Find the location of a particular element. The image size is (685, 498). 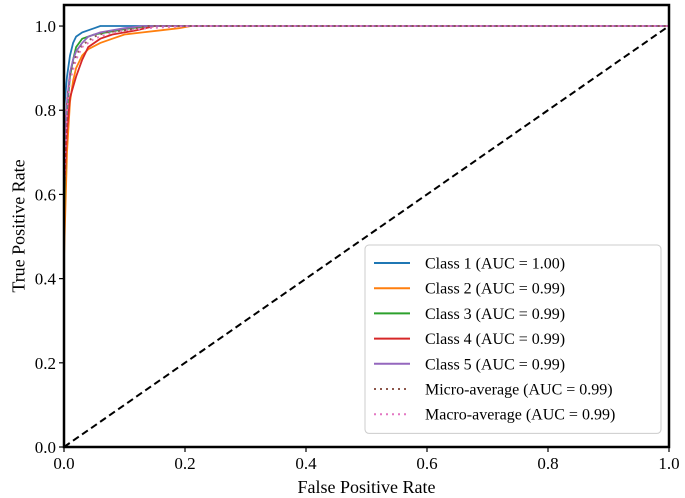

legend-label: Macro-average (AUC = 0.99) is located at coordinates (520, 415).